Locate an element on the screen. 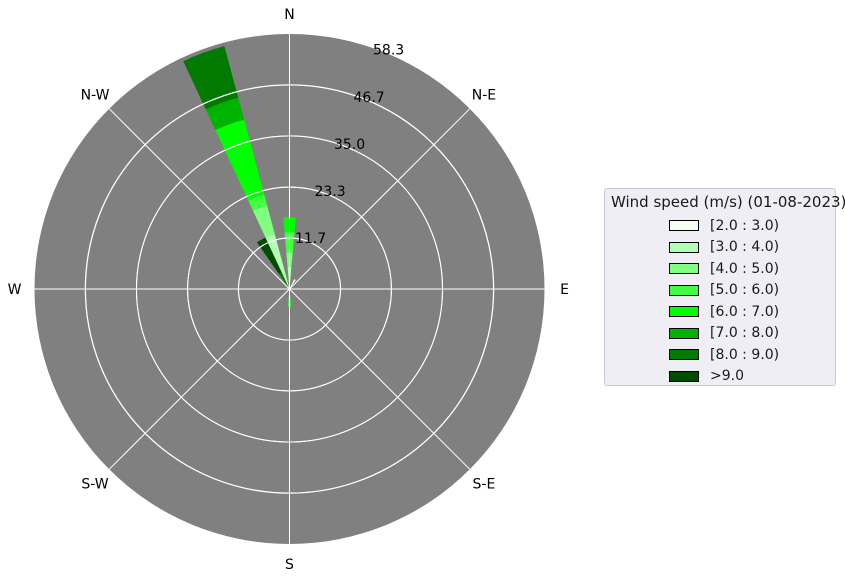 Image resolution: width=845 pixels, height=578 pixels. radial-tick-label-0: 11.7 is located at coordinates (310, 239).